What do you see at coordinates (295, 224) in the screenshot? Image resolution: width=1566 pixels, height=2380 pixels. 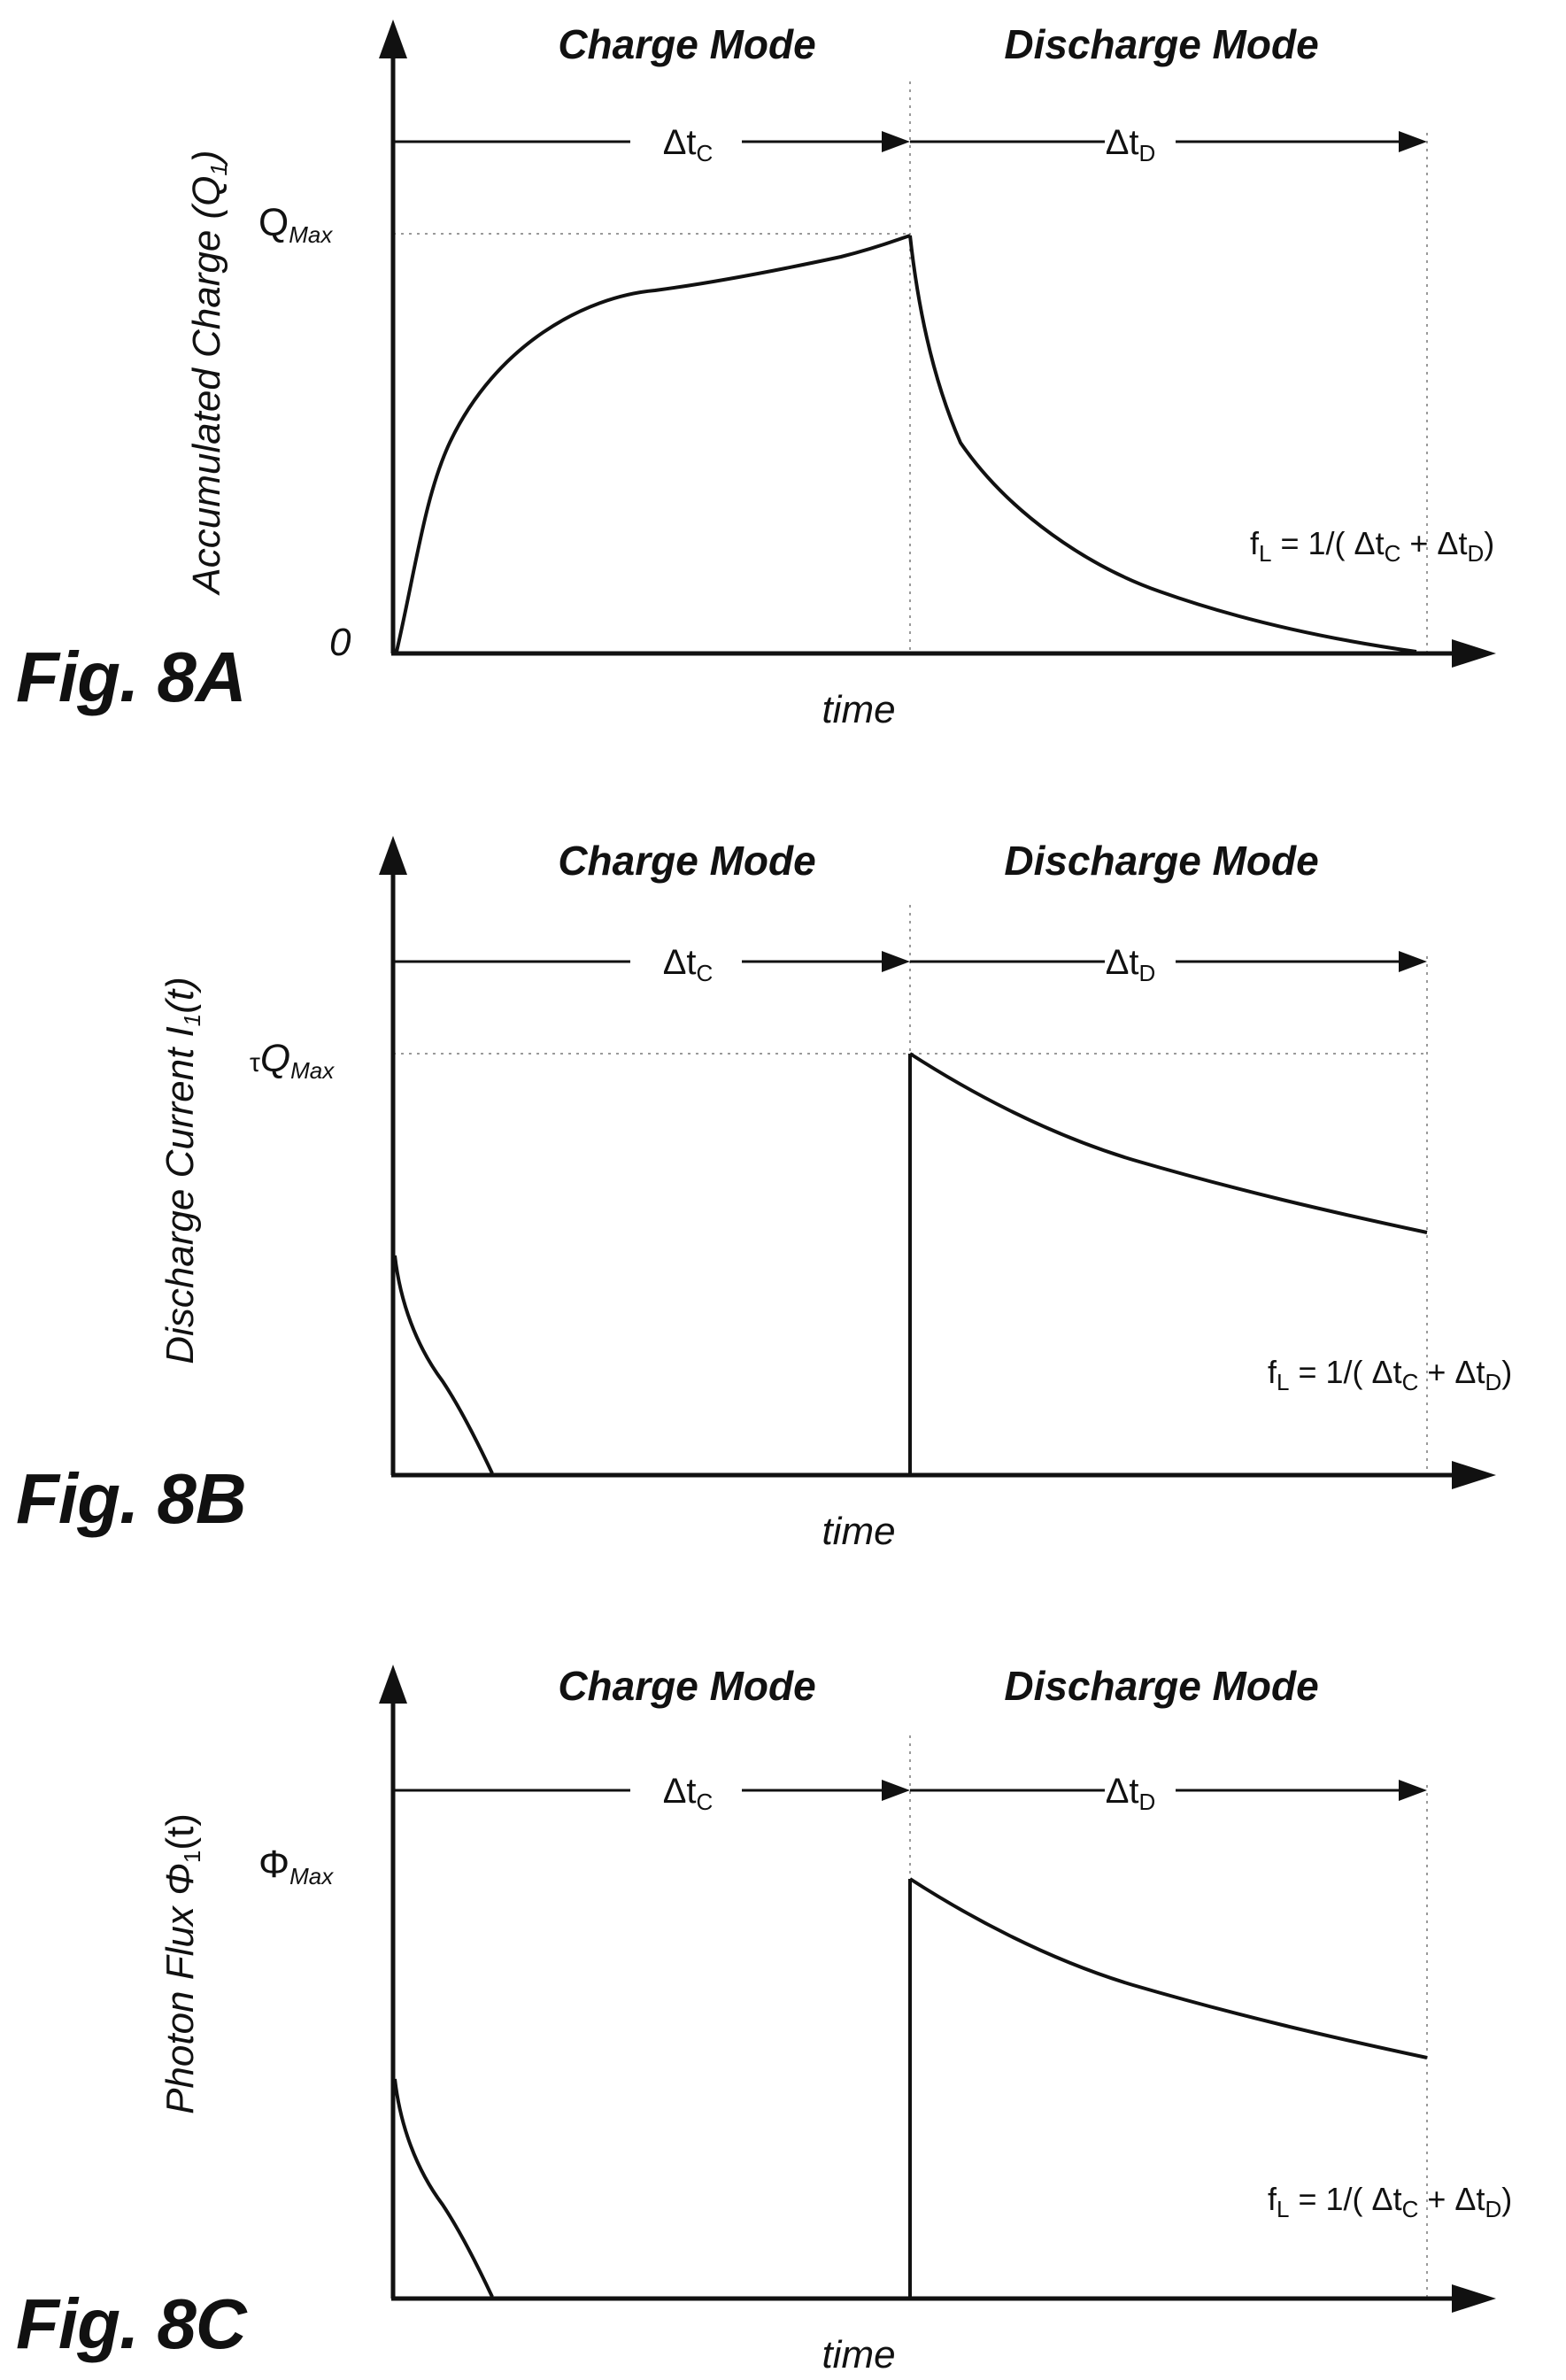 I see `ymax-label: QMax` at bounding box center [295, 224].